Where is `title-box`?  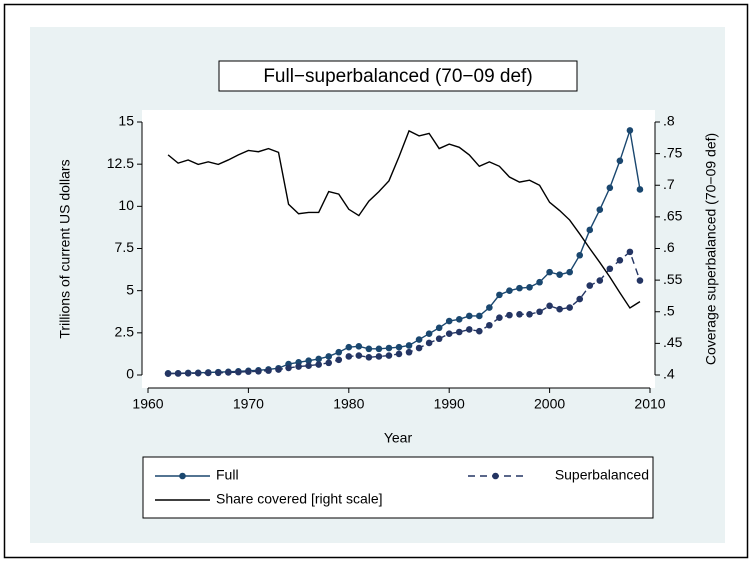
title-box is located at coordinates (398, 76).